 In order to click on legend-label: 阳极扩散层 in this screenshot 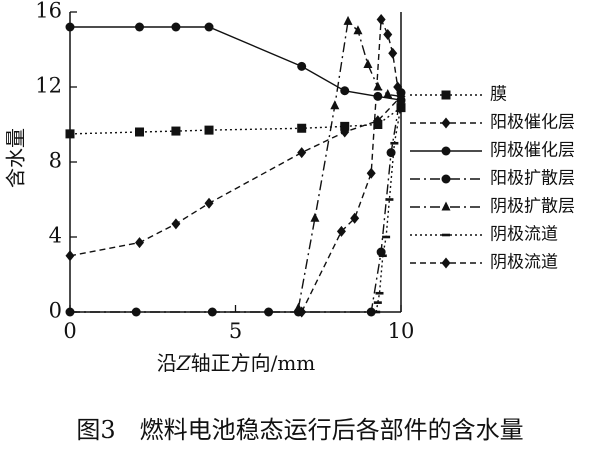, I will do `click(532, 179)`.